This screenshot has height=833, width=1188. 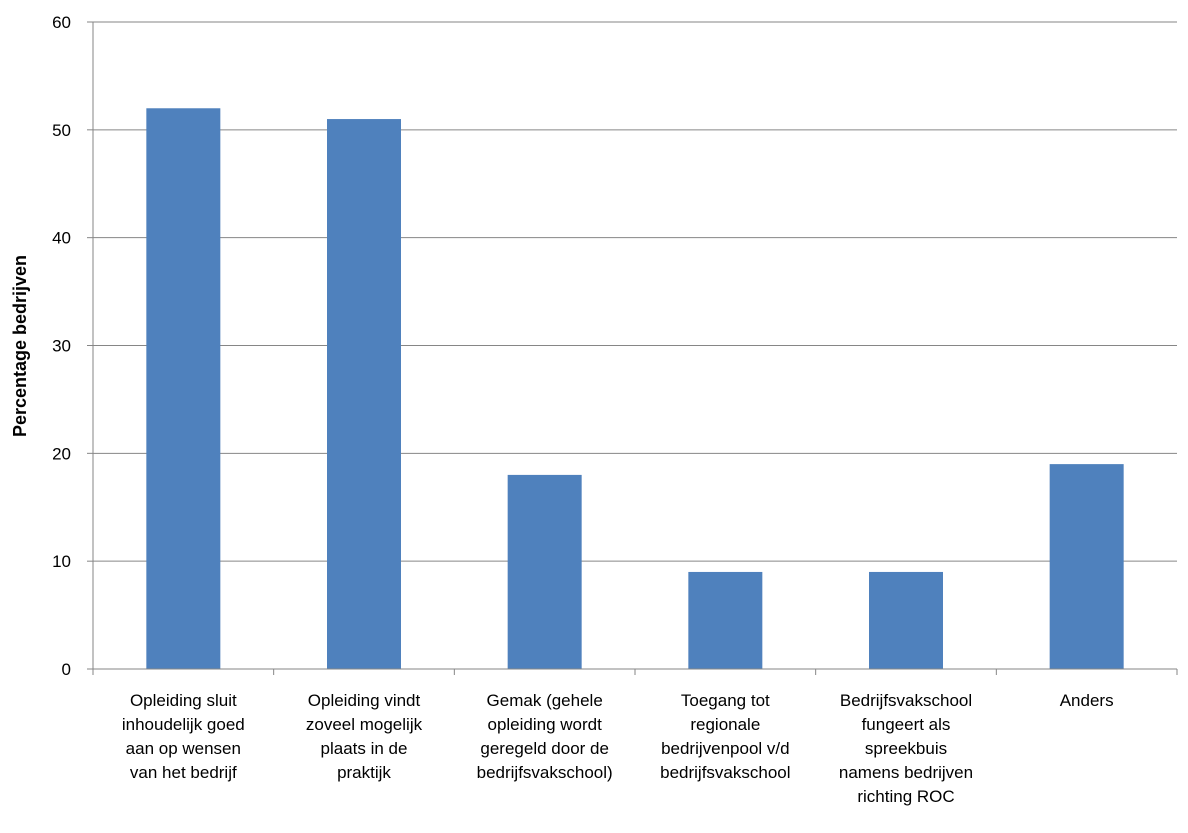 What do you see at coordinates (1087, 700) in the screenshot?
I see `x-tick-label: Anders` at bounding box center [1087, 700].